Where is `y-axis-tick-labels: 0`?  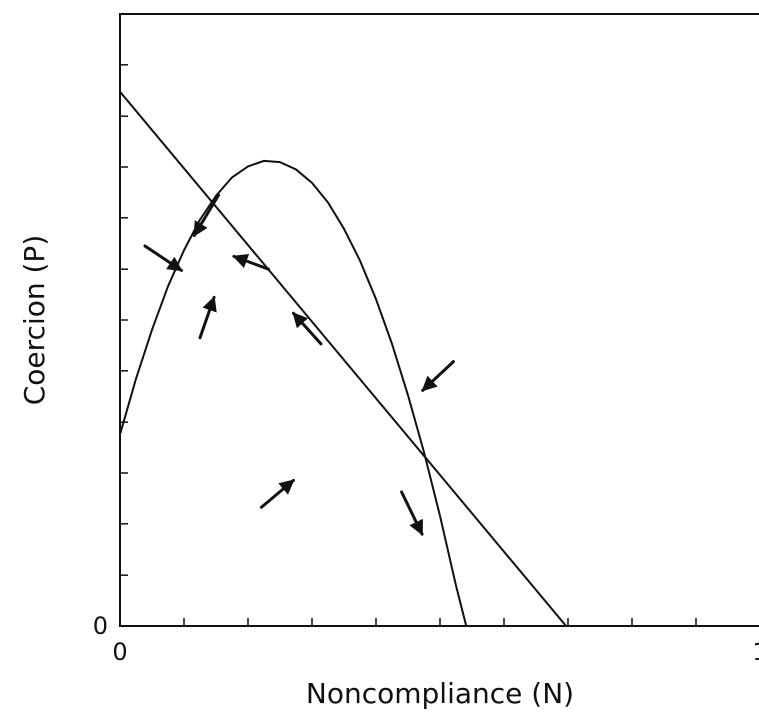 y-axis-tick-labels: 0 is located at coordinates (100, 626).